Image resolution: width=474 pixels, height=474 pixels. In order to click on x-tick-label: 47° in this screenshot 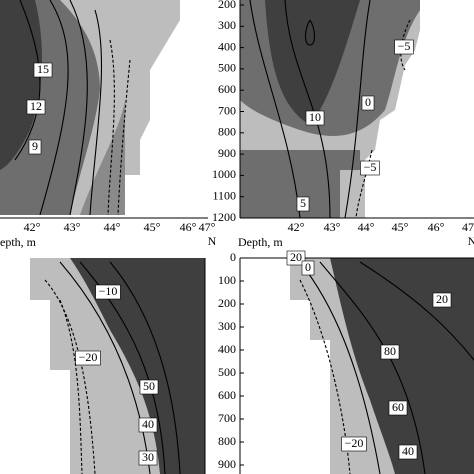, I will do `click(207, 227)`.